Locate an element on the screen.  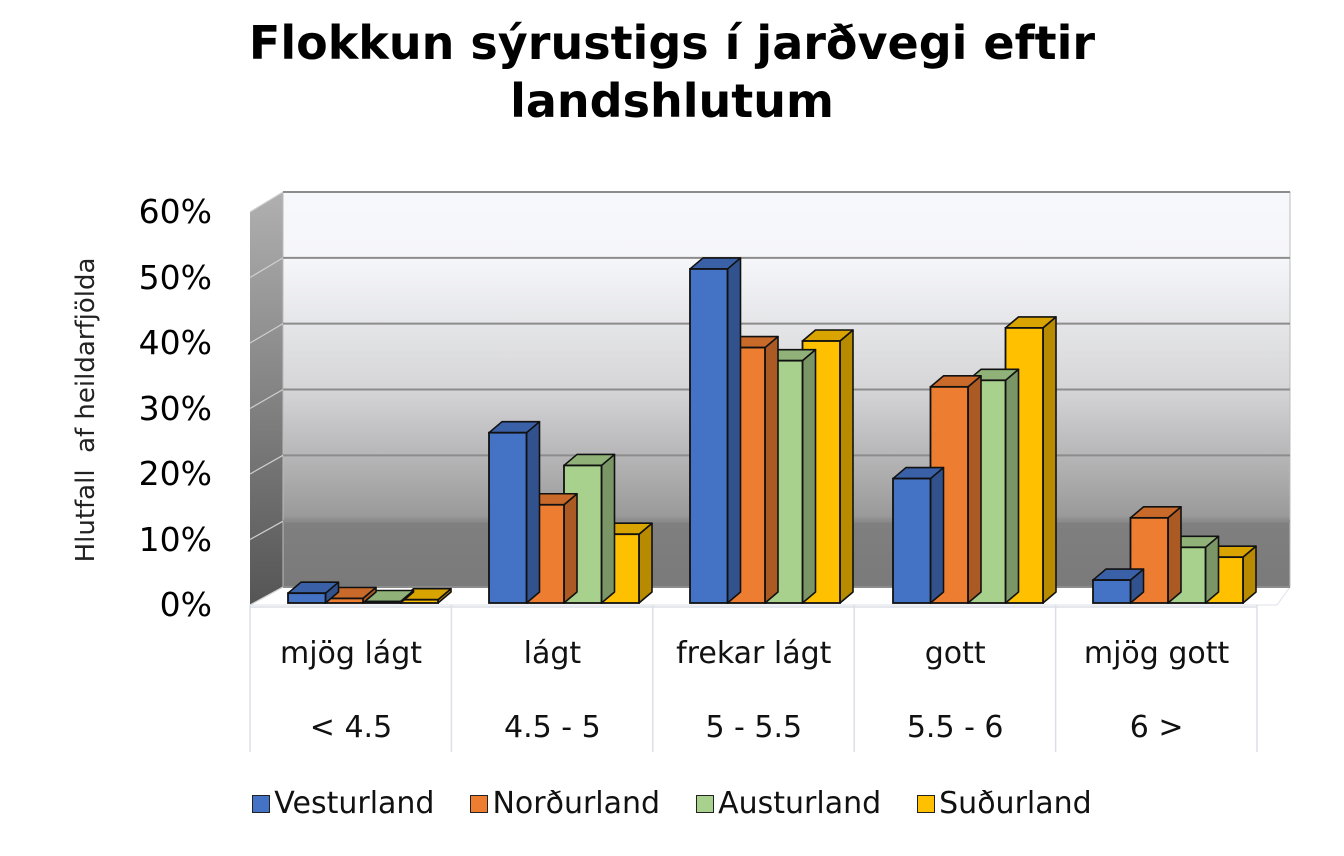
legend-label: Vesturland is located at coordinates (354, 803).